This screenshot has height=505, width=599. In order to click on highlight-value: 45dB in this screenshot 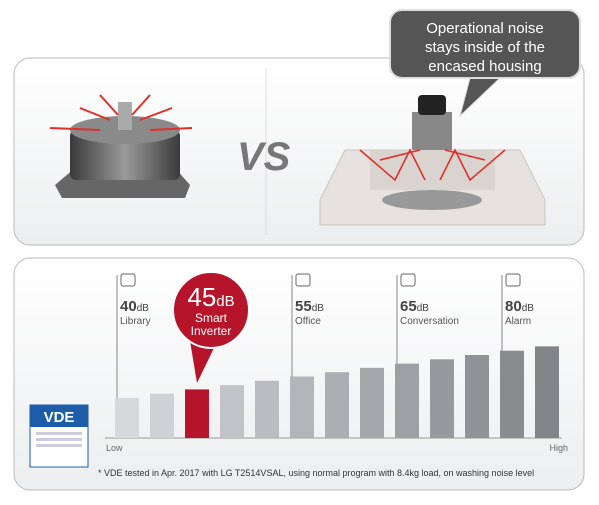, I will do `click(210, 297)`.